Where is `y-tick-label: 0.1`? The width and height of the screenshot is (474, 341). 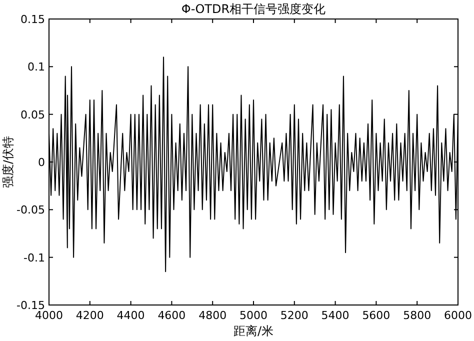
y-tick-label: 0.1 is located at coordinates (36, 67).